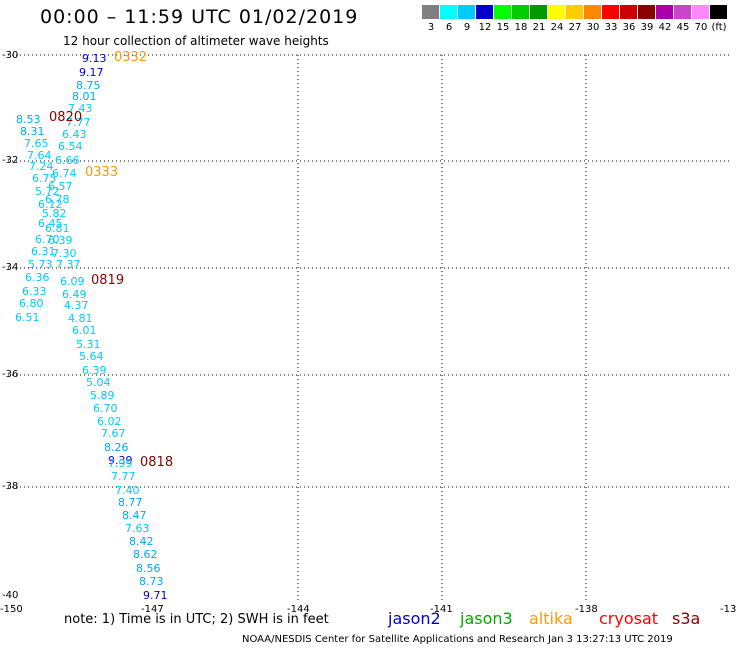 The height and width of the screenshot is (650, 740). What do you see at coordinates (539, 27) in the screenshot?
I see `scale-label: 21` at bounding box center [539, 27].